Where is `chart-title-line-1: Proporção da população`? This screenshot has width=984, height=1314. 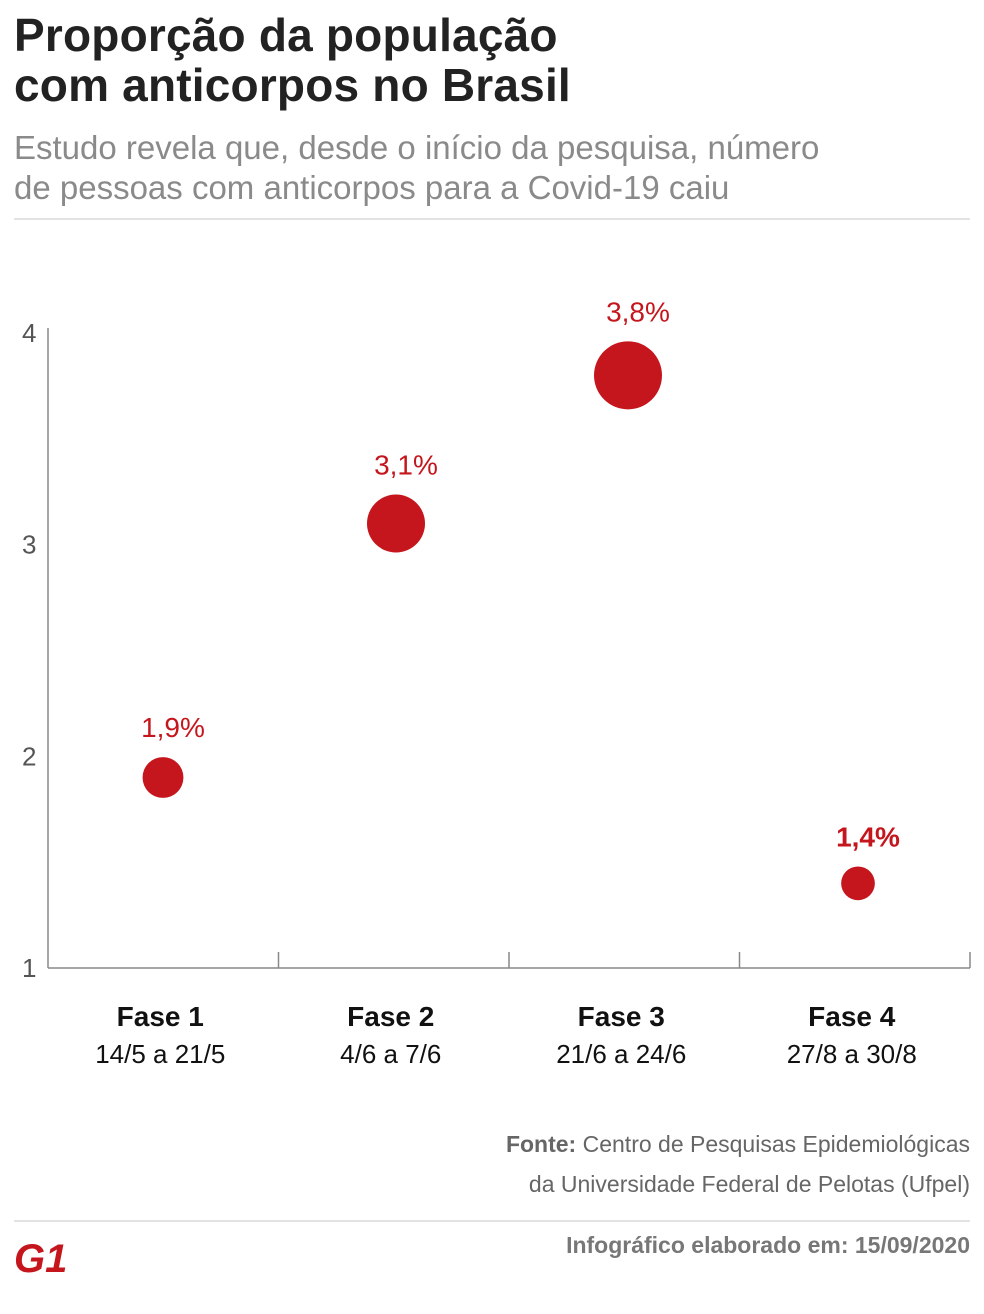
chart-title-line-1: Proporção da população is located at coordinates (286, 35).